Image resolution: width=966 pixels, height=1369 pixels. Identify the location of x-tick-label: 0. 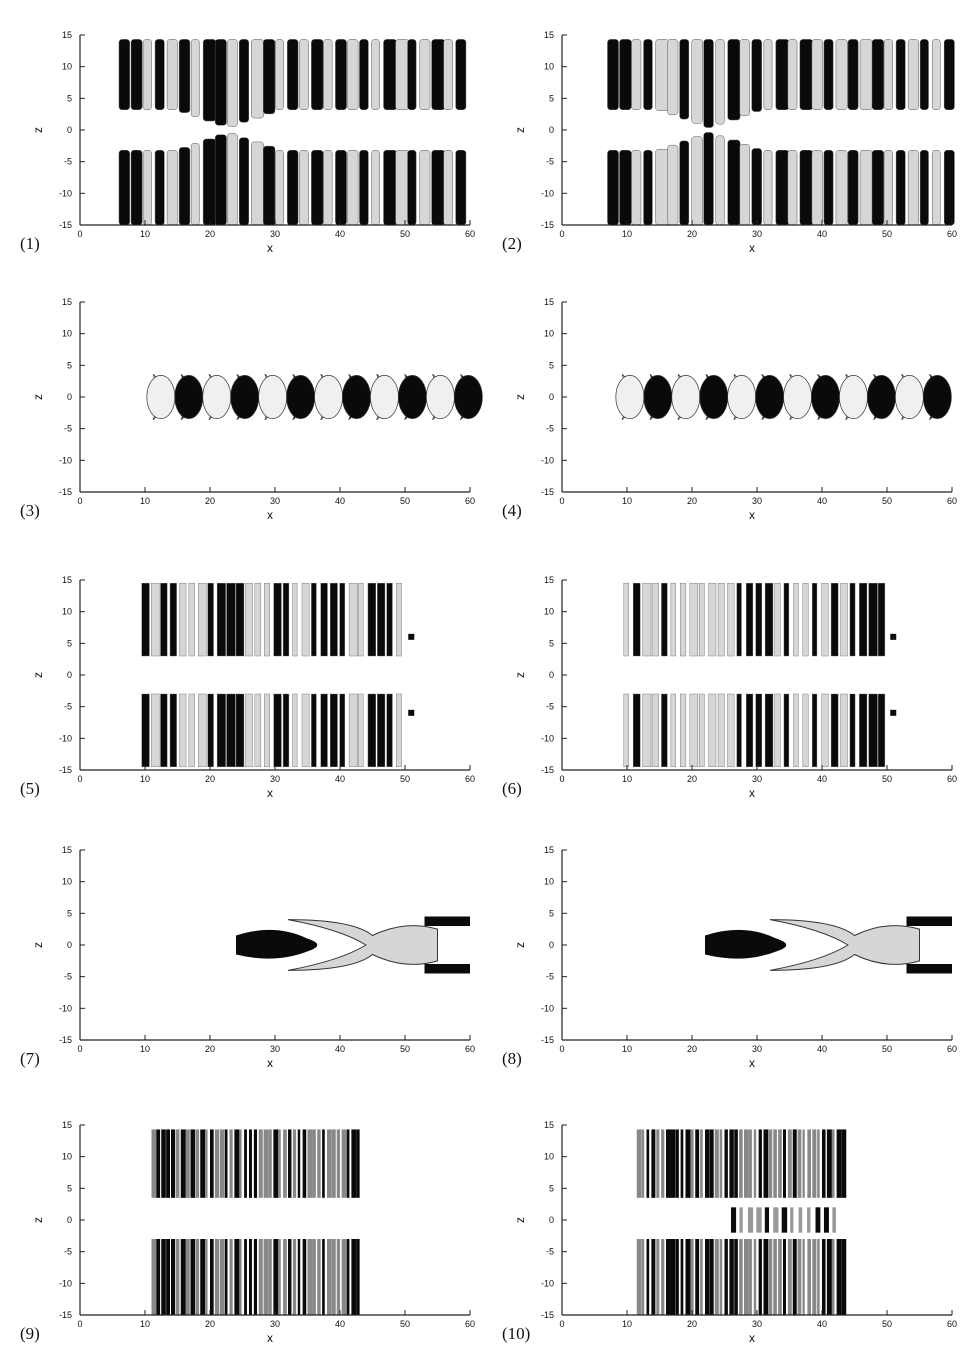
(79, 1049).